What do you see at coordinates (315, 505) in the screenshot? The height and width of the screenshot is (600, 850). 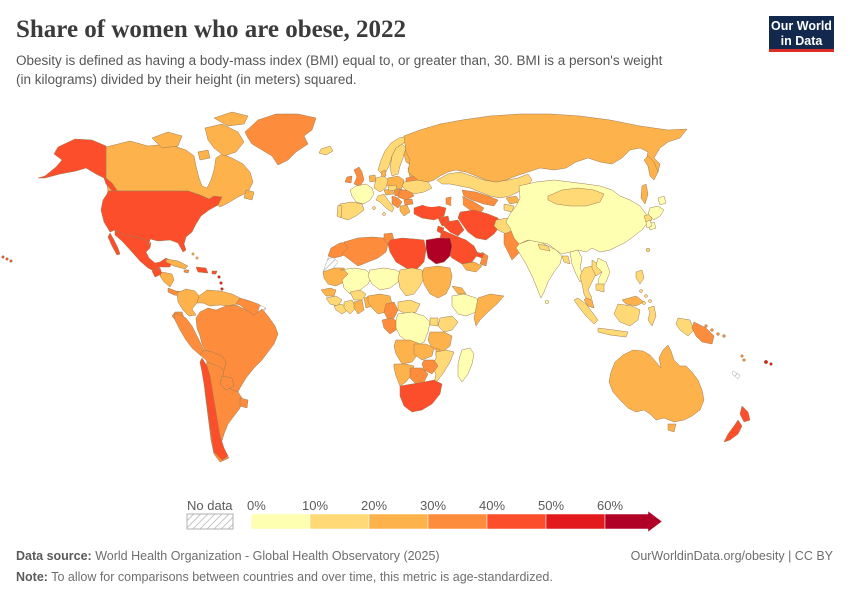 I see `svg-text: 10%` at bounding box center [315, 505].